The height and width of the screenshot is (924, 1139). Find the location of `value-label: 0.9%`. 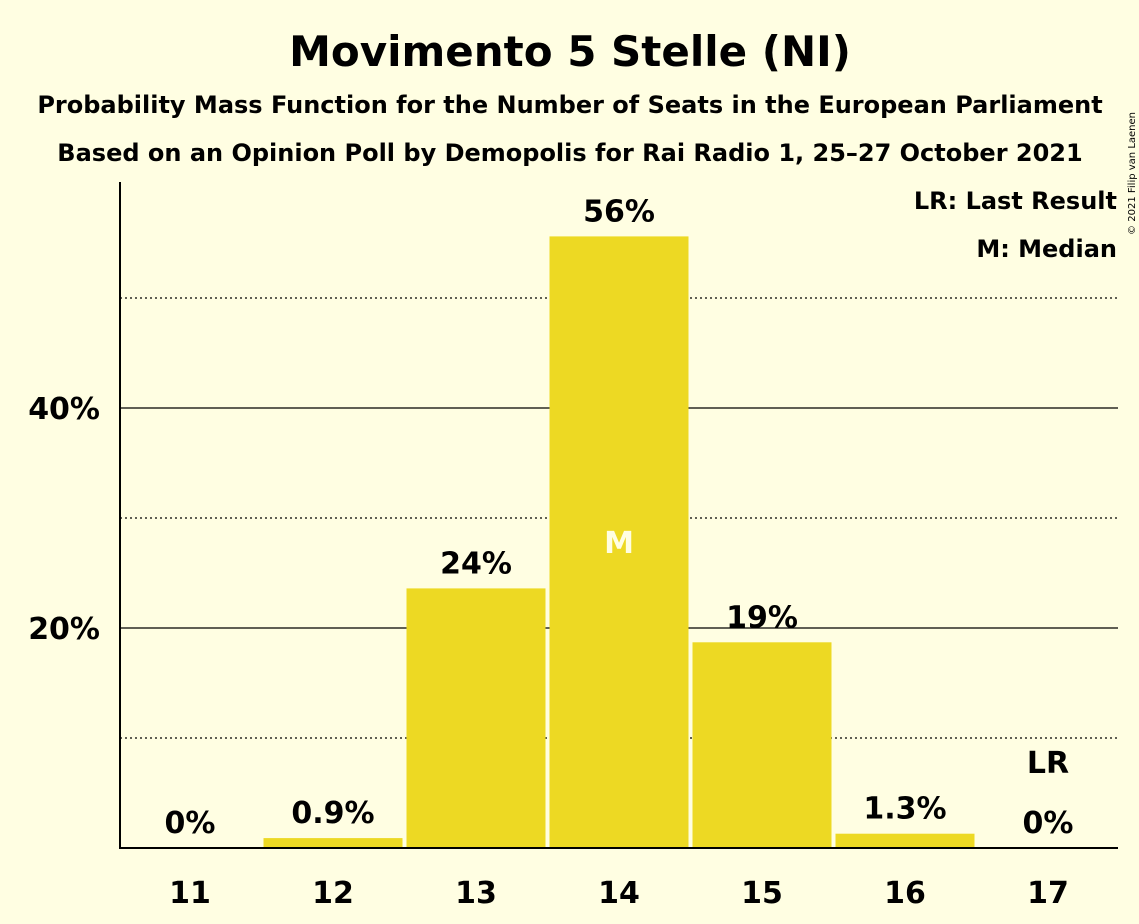

value-label: 0.9% is located at coordinates (332, 813).